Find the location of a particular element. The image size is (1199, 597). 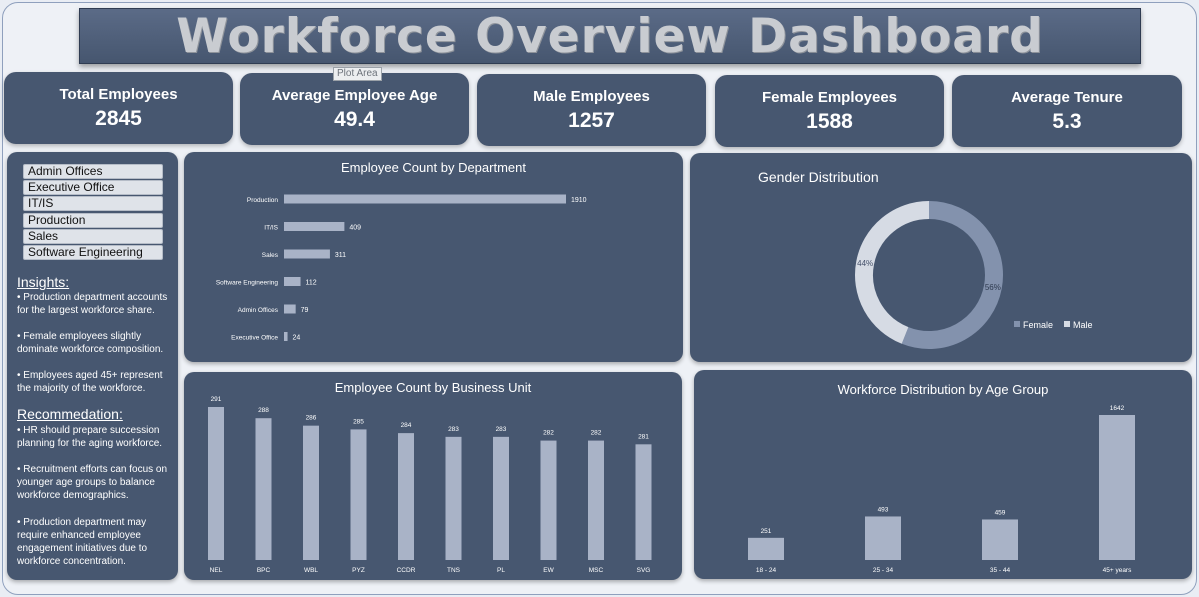

kpi-female-employees: Female Employees 1588 is located at coordinates (829, 111).